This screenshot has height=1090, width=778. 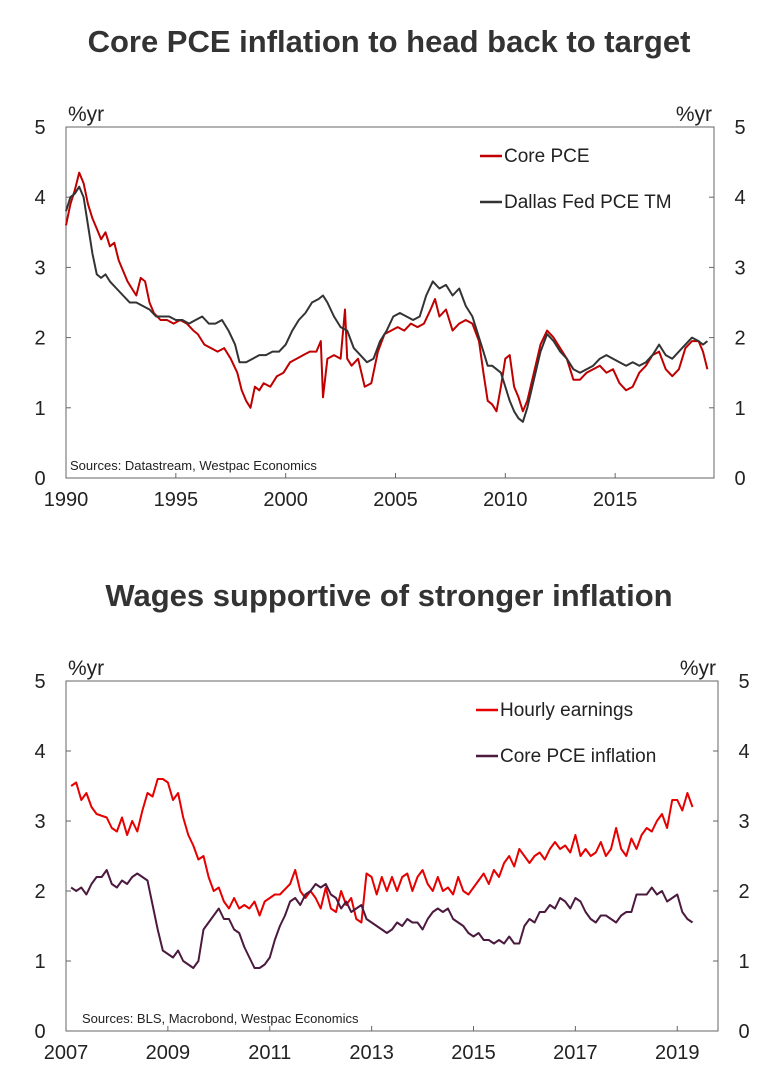 What do you see at coordinates (389, 595) in the screenshot?
I see `chart-2-title: Wages supportive of stronger inflation` at bounding box center [389, 595].